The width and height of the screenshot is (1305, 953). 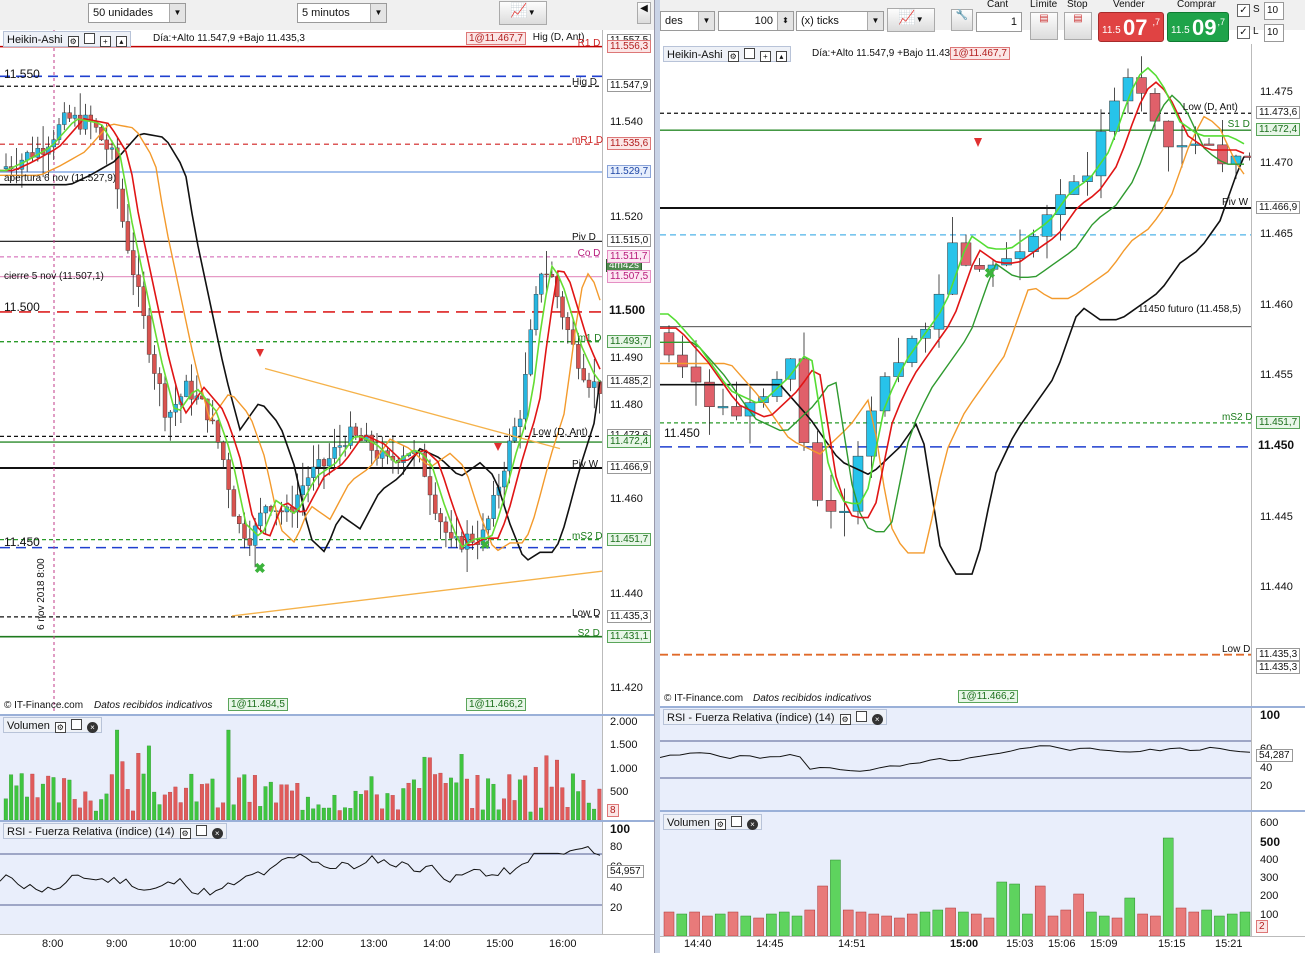 I want to click on s-input: 10, so click(x=1274, y=11).